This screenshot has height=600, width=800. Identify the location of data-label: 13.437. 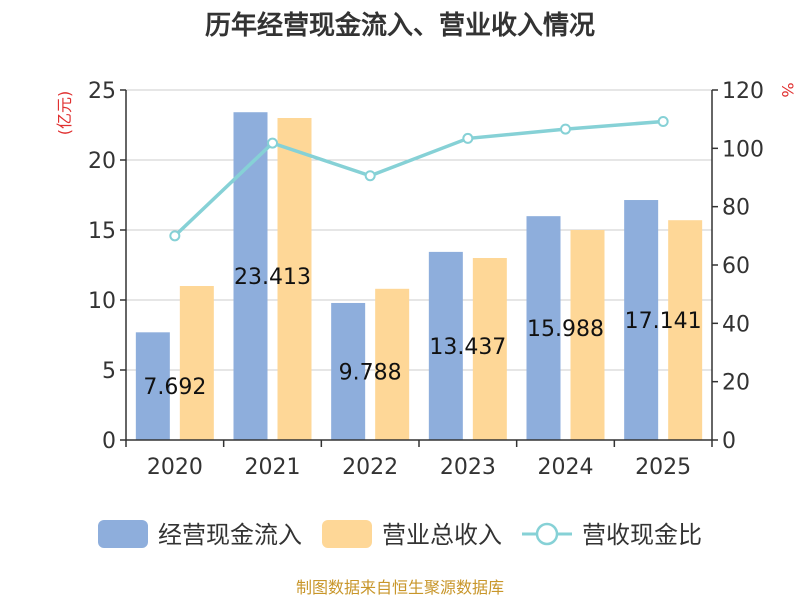
(467, 347).